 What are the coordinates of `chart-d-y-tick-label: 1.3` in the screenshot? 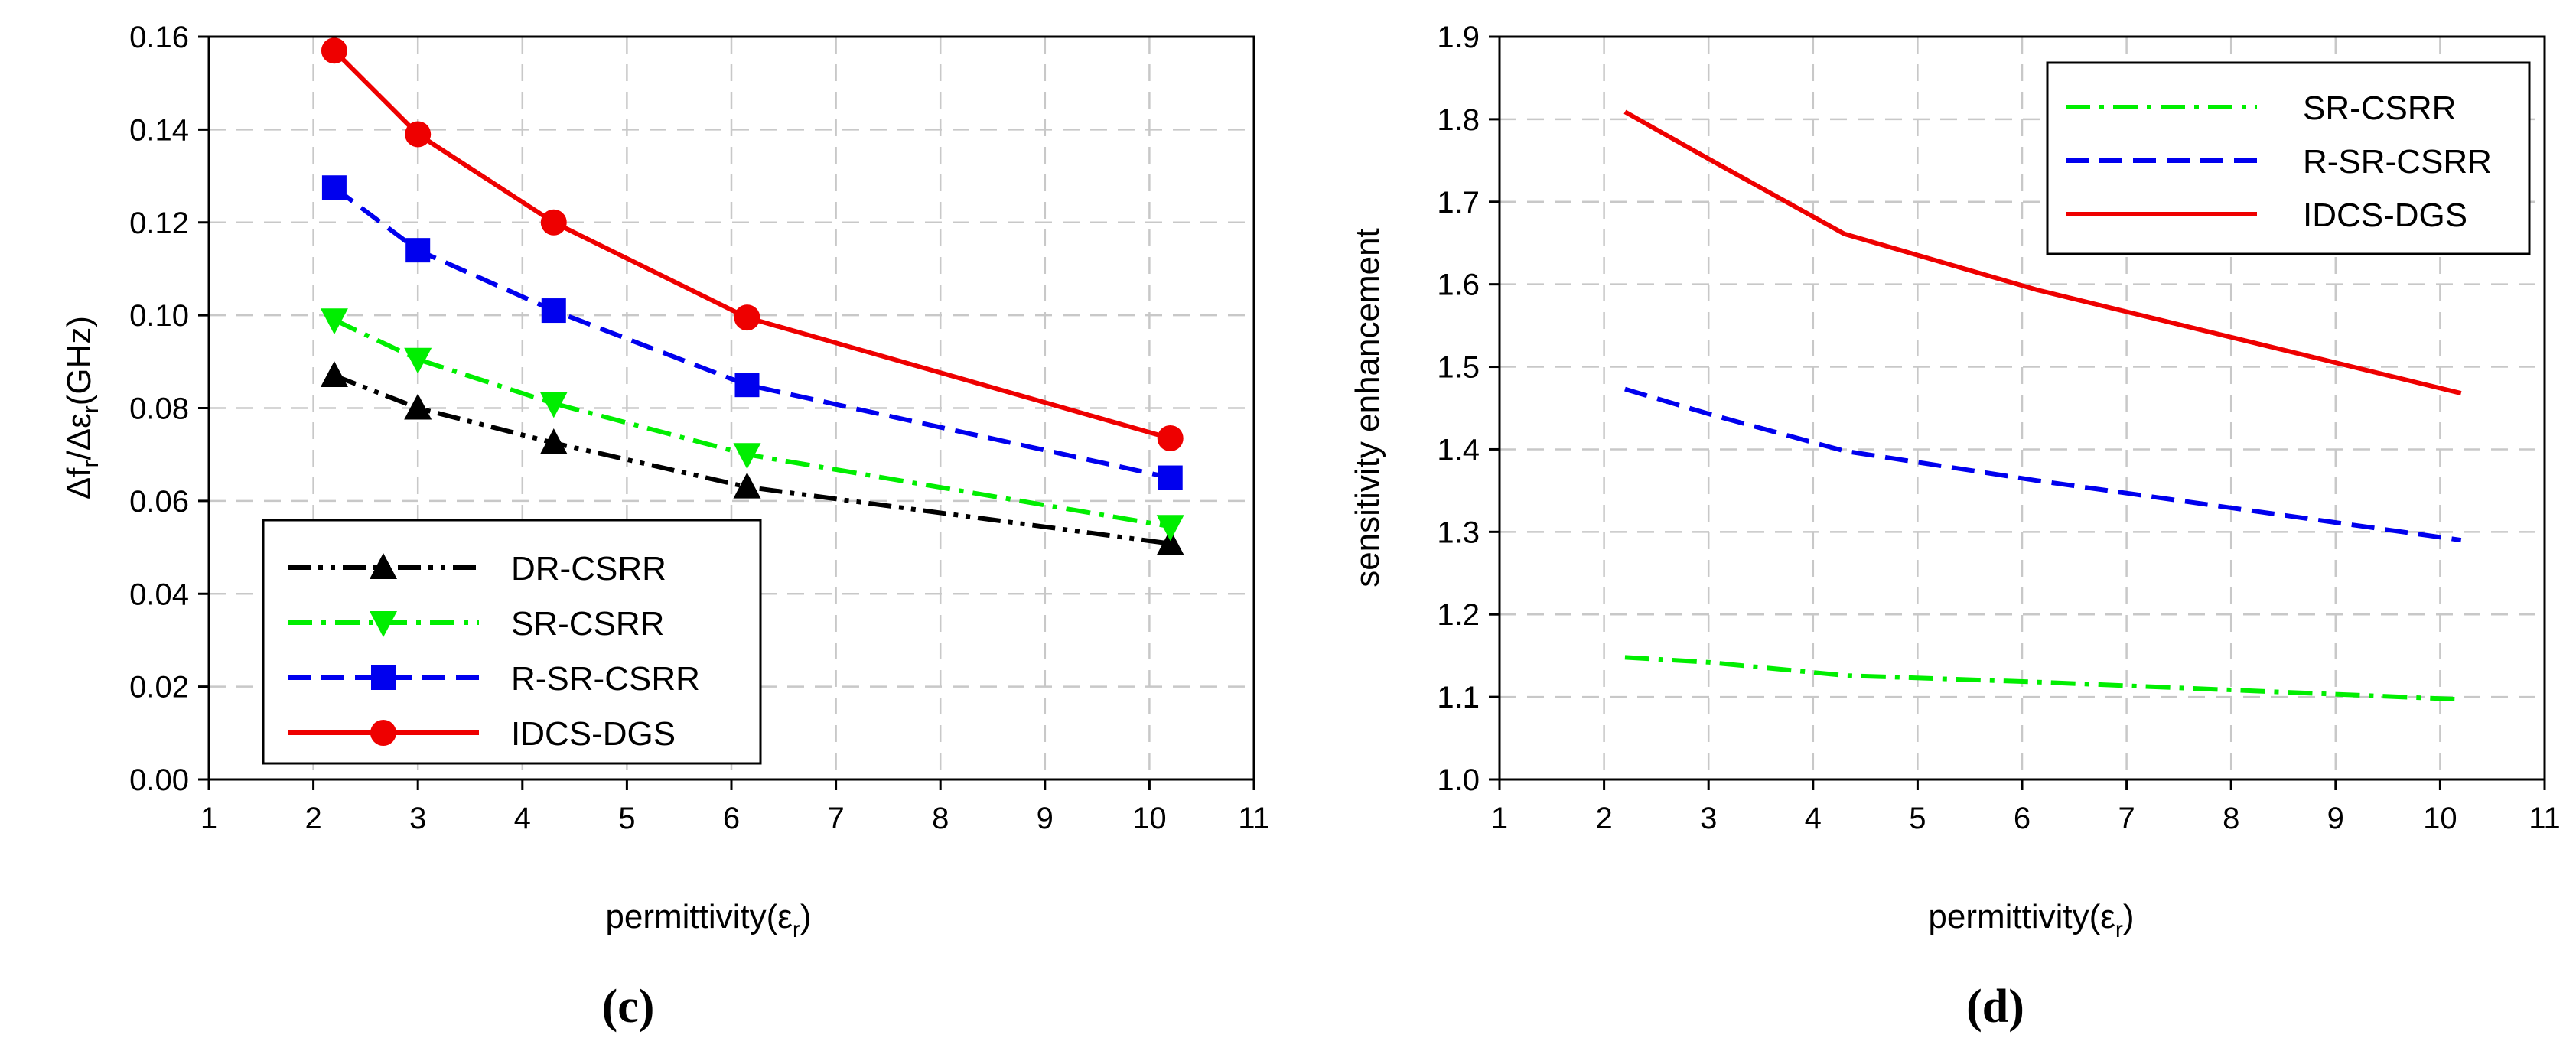 It's located at (1459, 532).